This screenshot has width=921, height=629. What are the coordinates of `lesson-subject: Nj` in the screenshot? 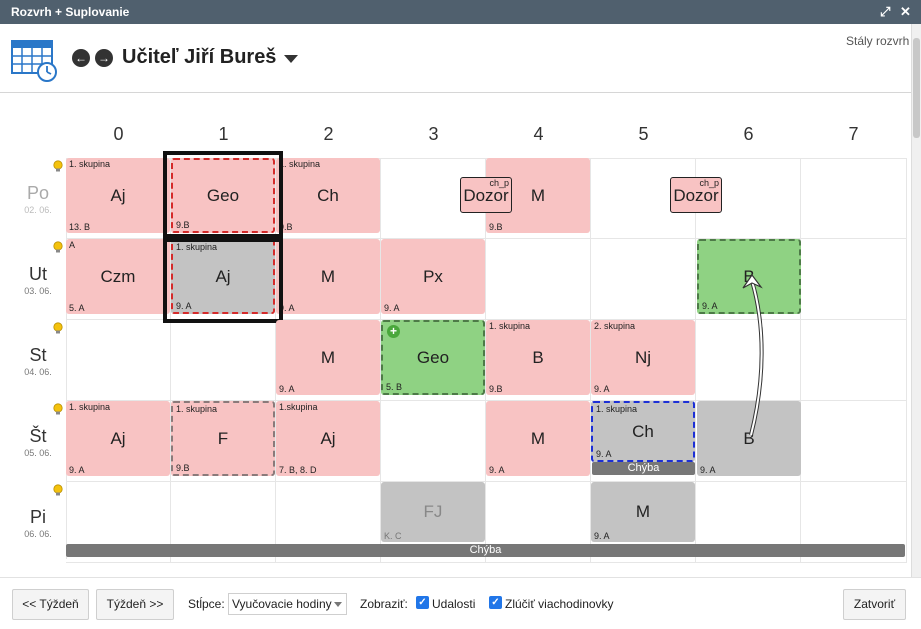 It's located at (643, 357).